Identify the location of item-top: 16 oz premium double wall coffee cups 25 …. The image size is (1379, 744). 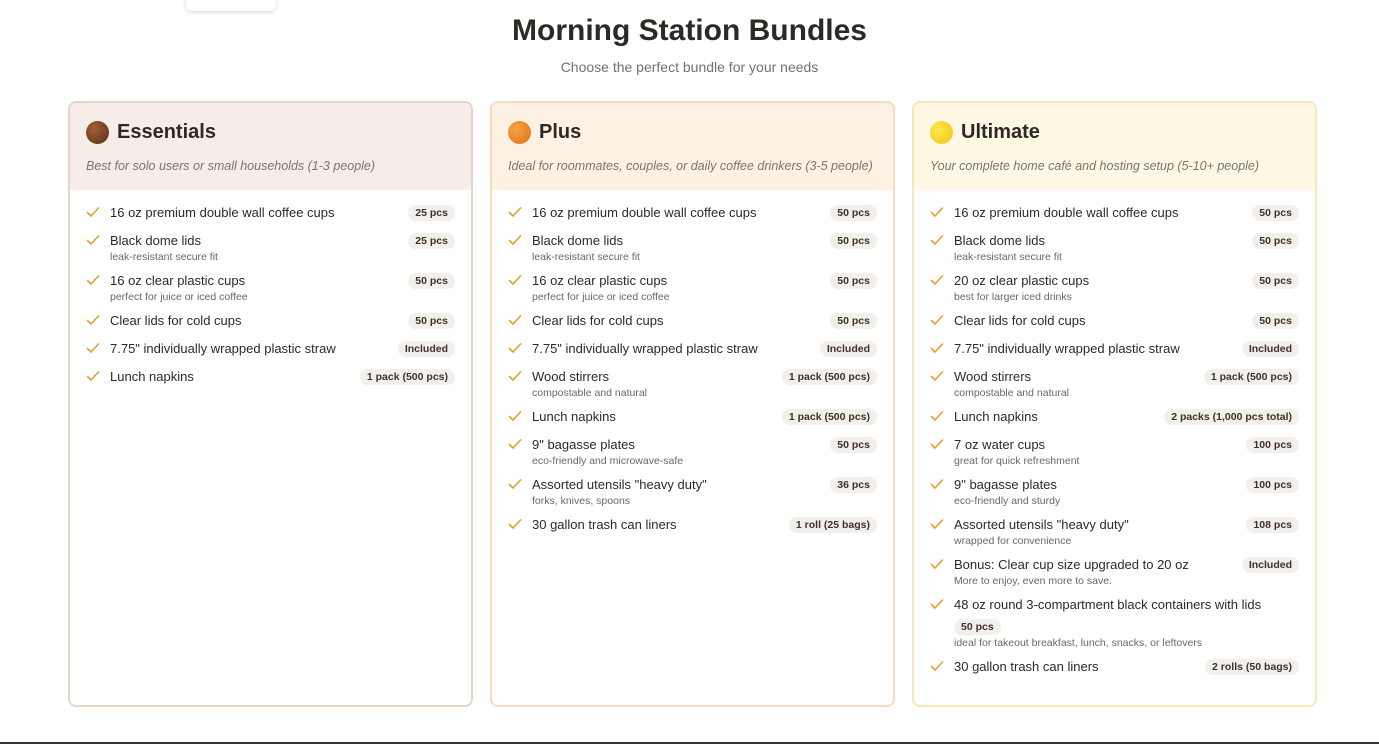
(282, 212).